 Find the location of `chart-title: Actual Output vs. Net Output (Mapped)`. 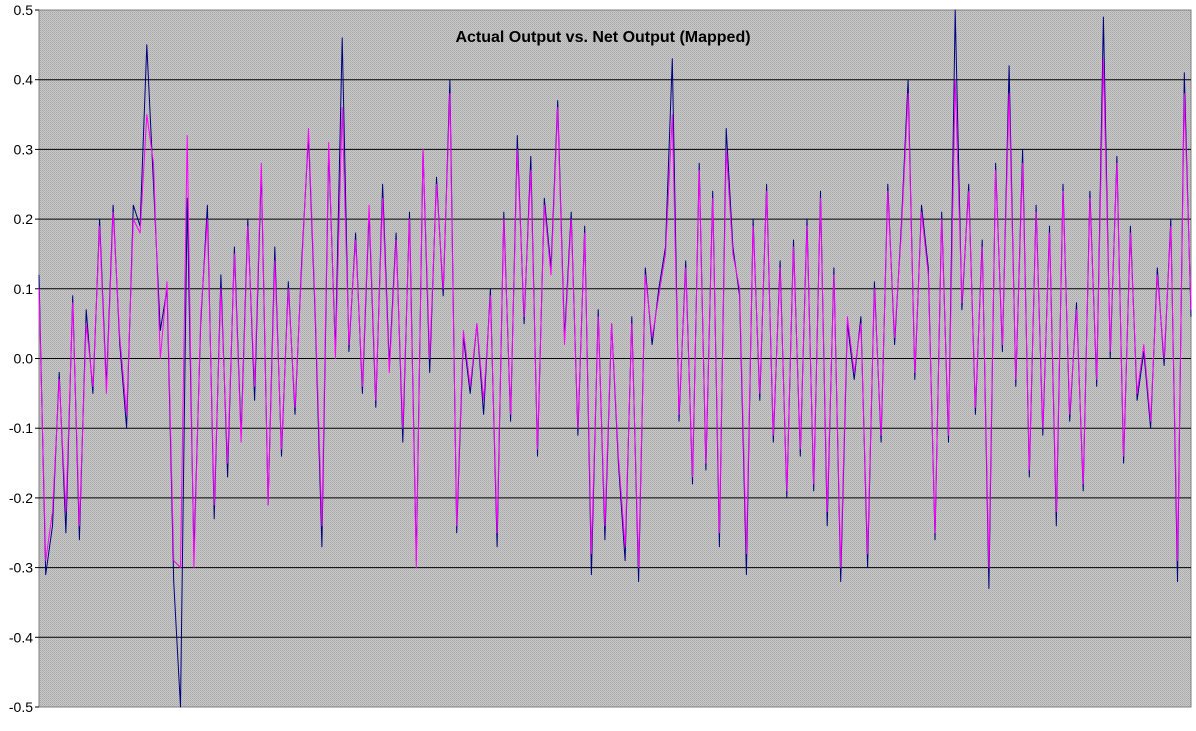

chart-title: Actual Output vs. Net Output (Mapped) is located at coordinates (602, 37).